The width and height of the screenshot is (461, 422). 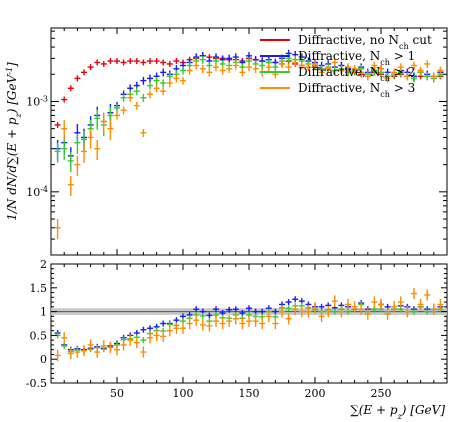 I want to click on legend-entry-diffractive-no-n-ch-cut: Diffractive, no Nch cut, so click(x=346, y=42).